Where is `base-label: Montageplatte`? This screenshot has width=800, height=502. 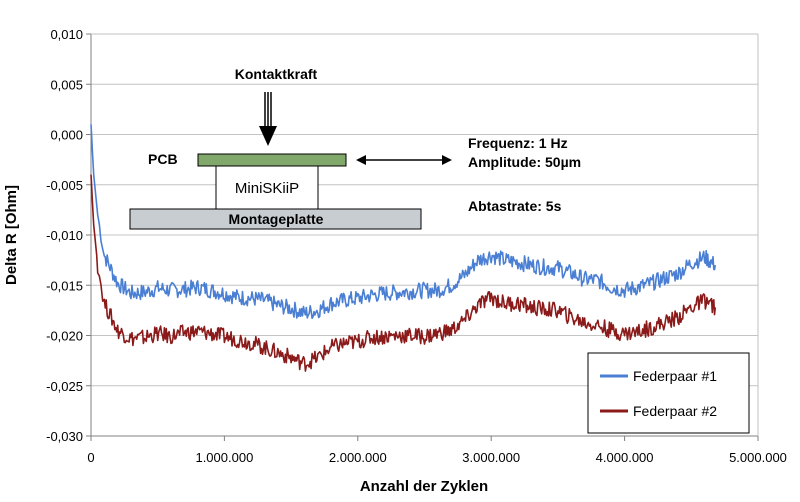 base-label: Montageplatte is located at coordinates (276, 219).